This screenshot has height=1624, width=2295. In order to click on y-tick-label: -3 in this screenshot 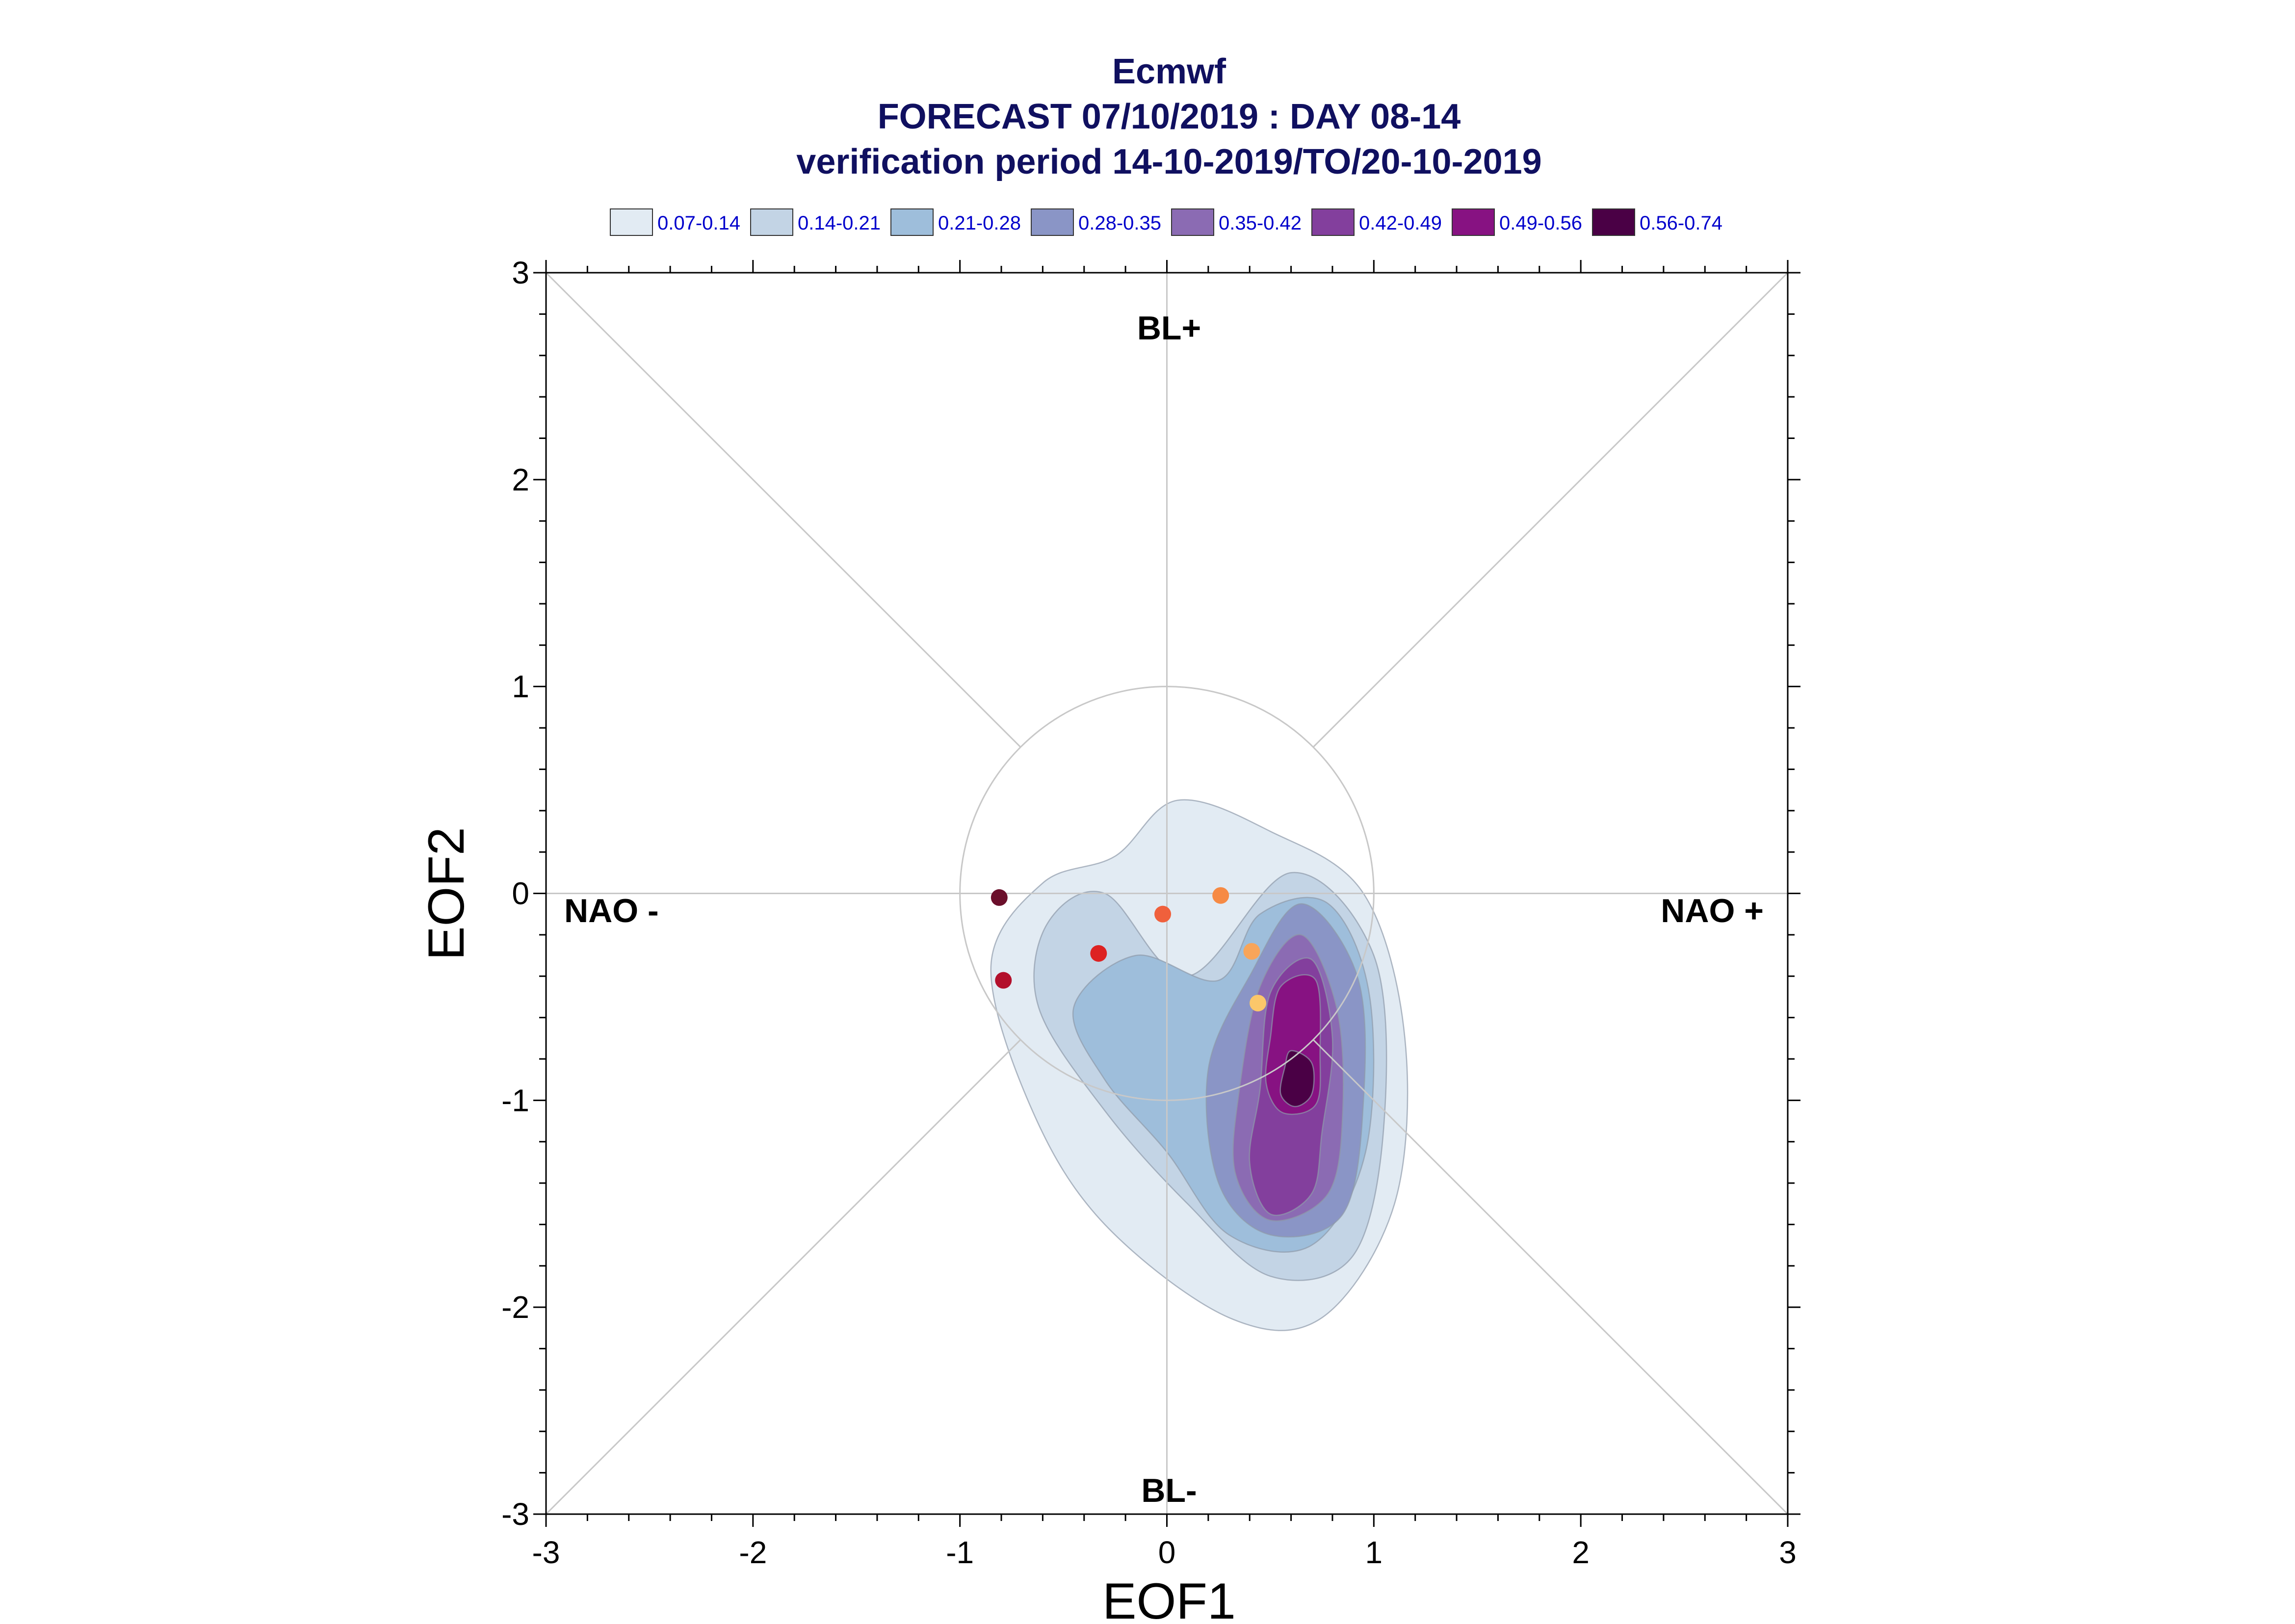, I will do `click(515, 1514)`.